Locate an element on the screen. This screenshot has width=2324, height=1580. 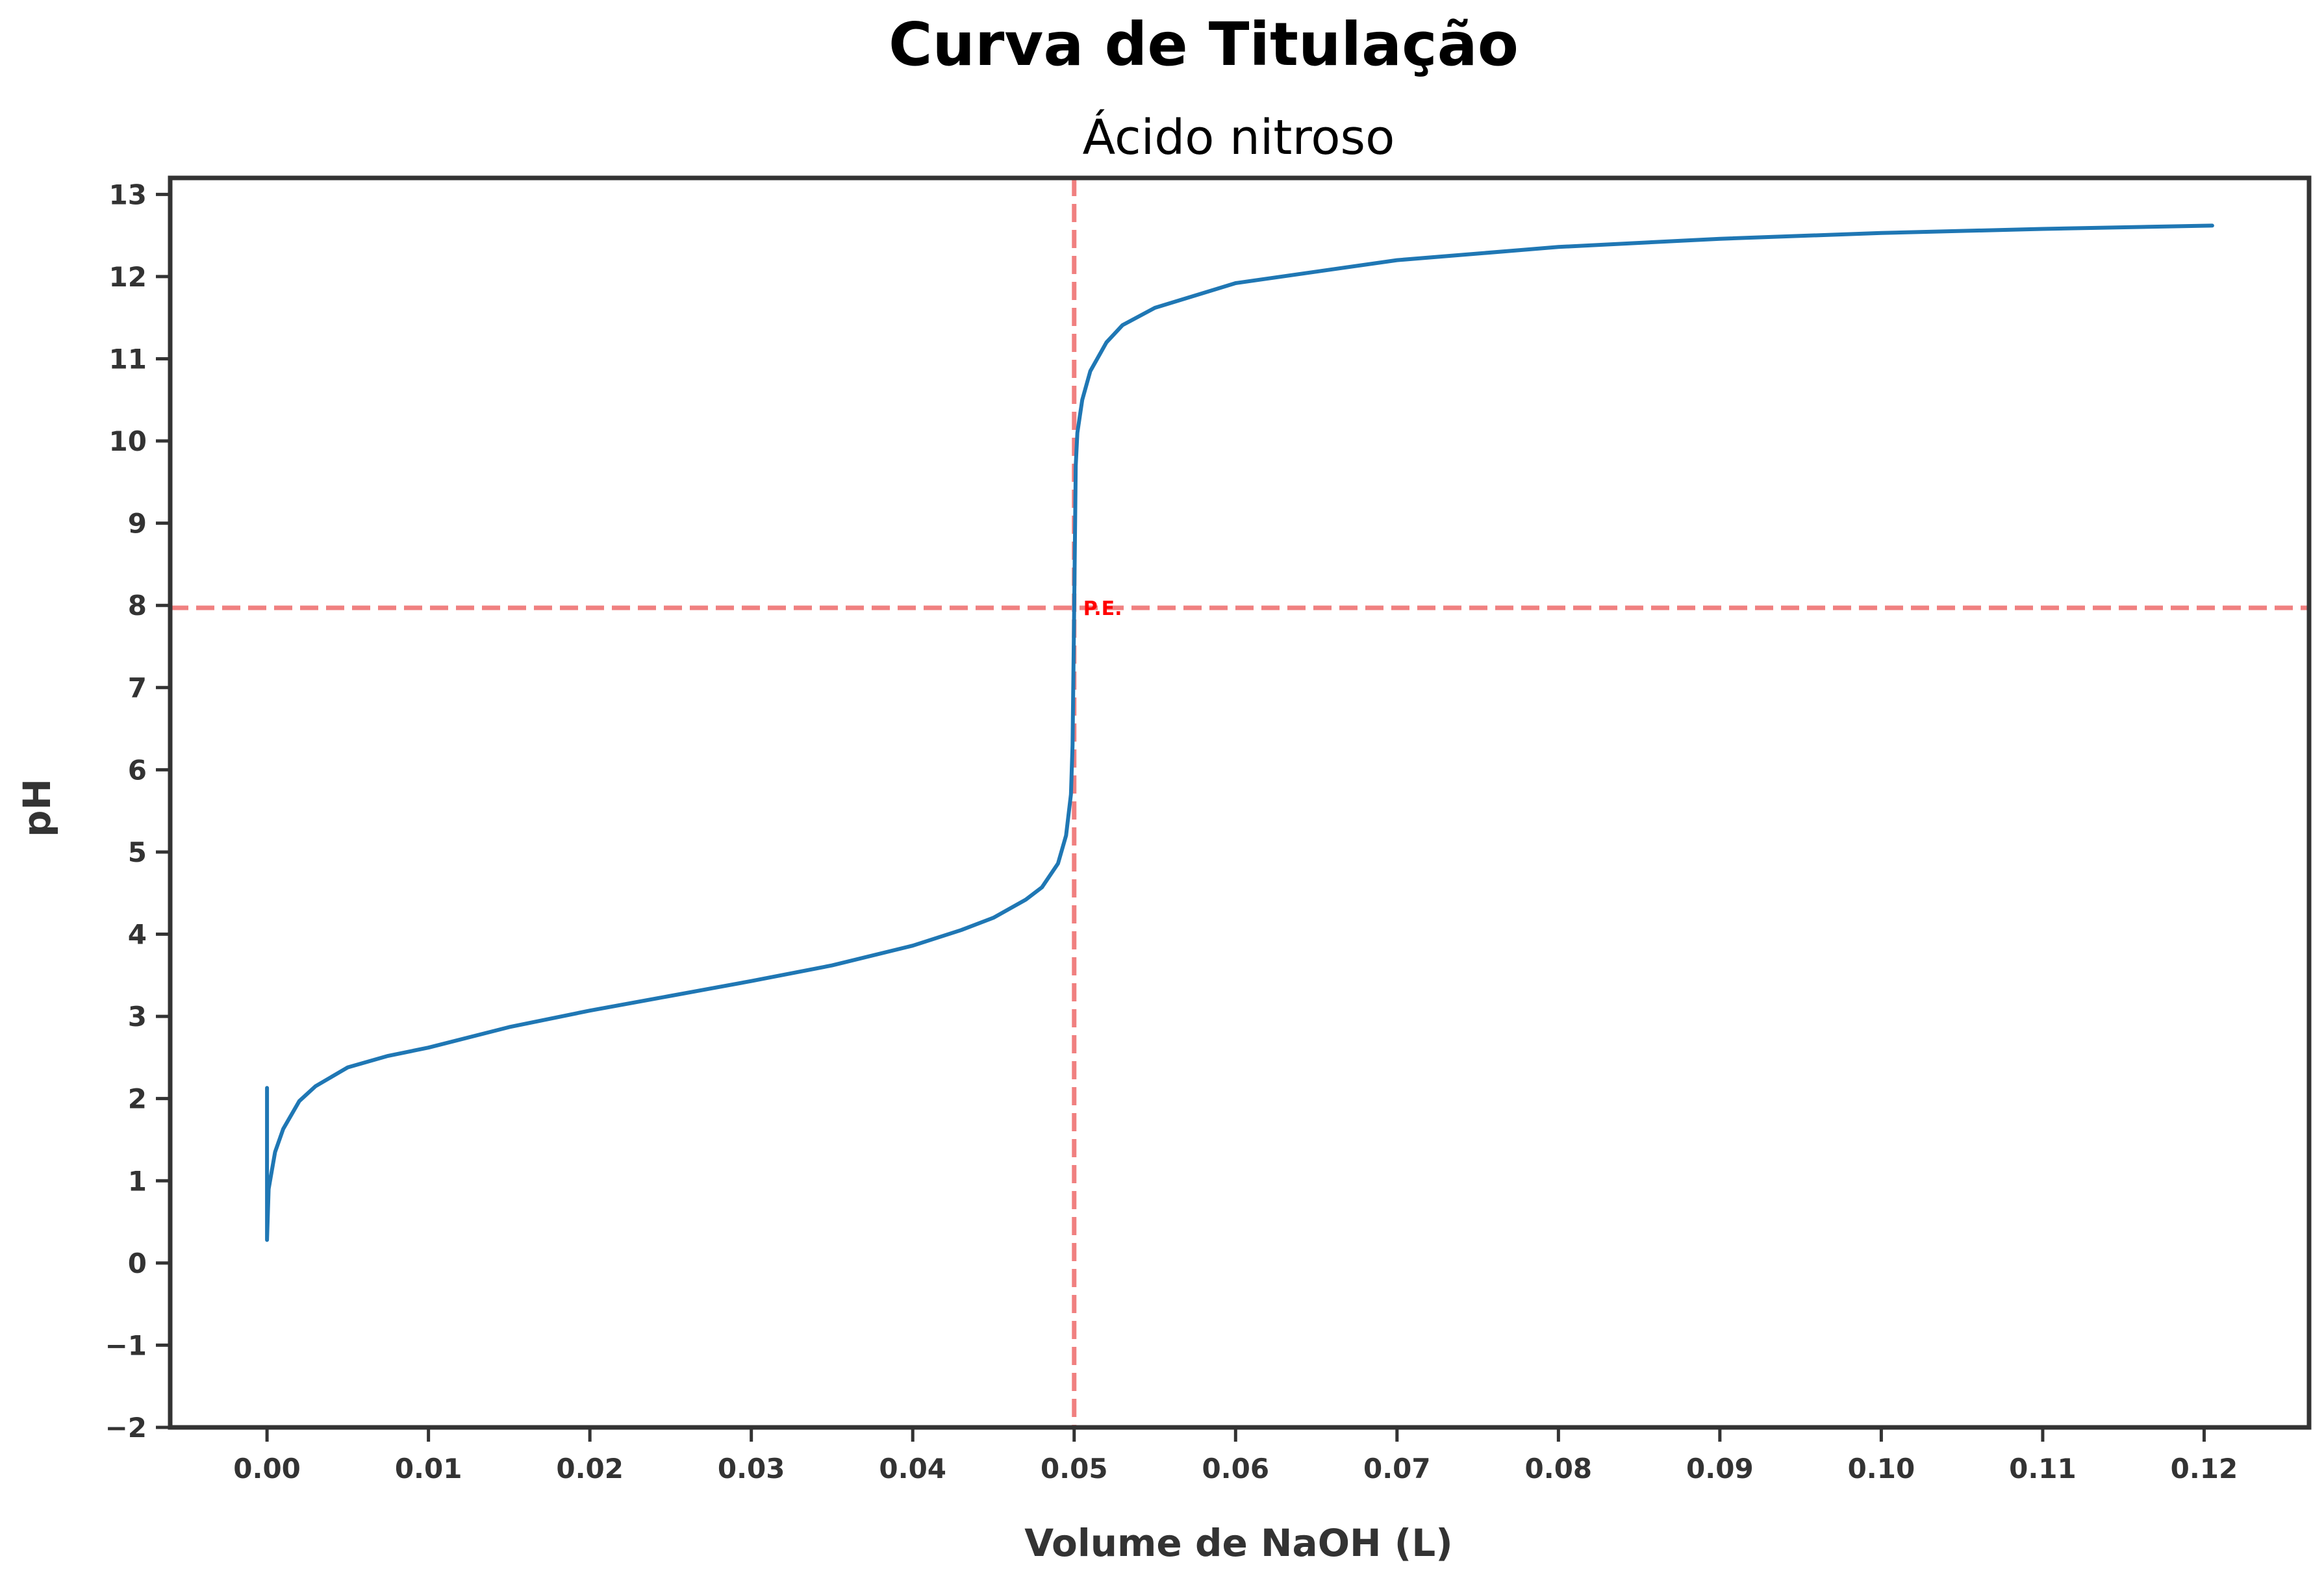
x-tick-label: 0.00 is located at coordinates (267, 1469).